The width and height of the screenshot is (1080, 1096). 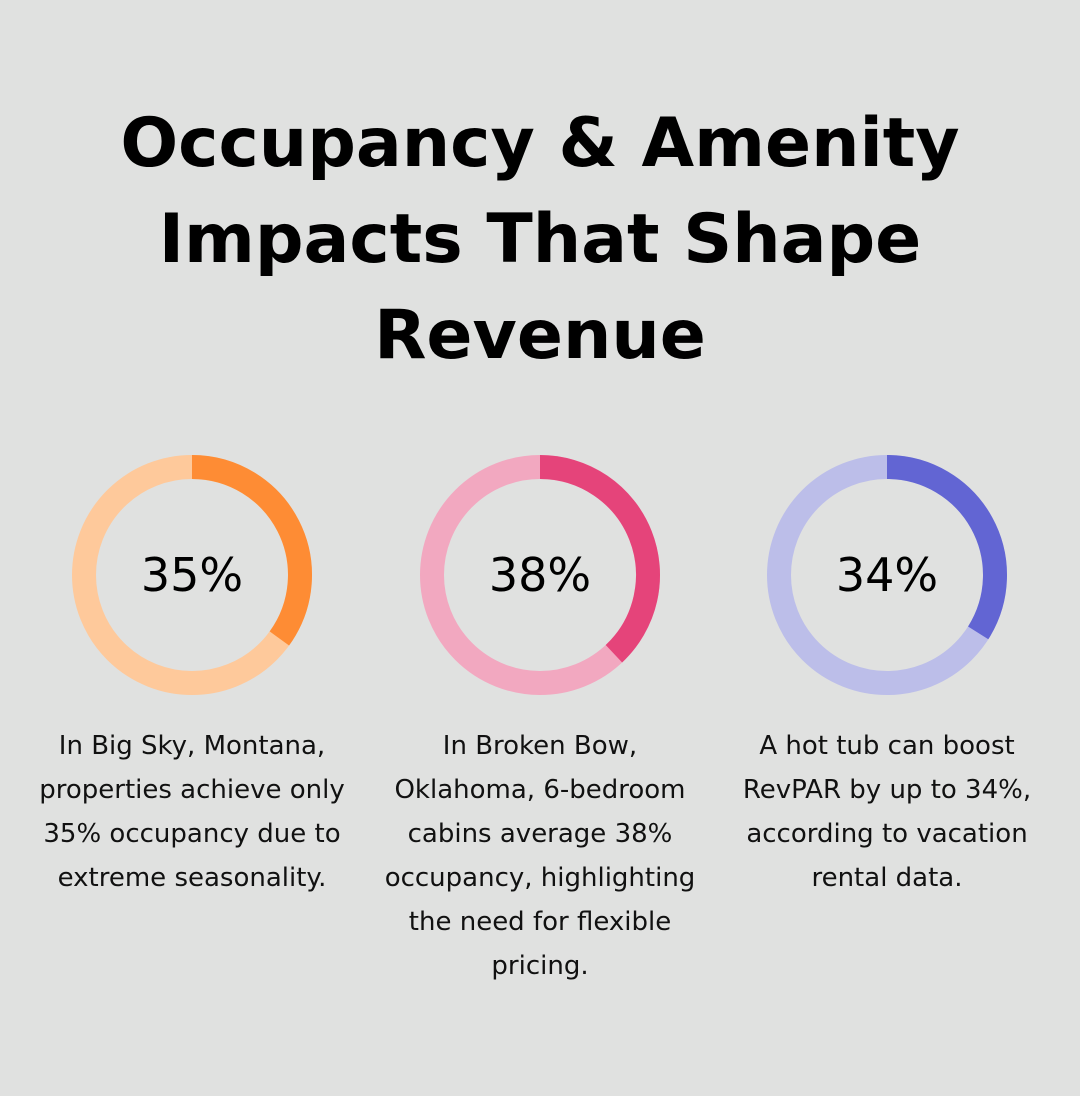 I want to click on donut-value-label: 34%, so click(x=887, y=575).